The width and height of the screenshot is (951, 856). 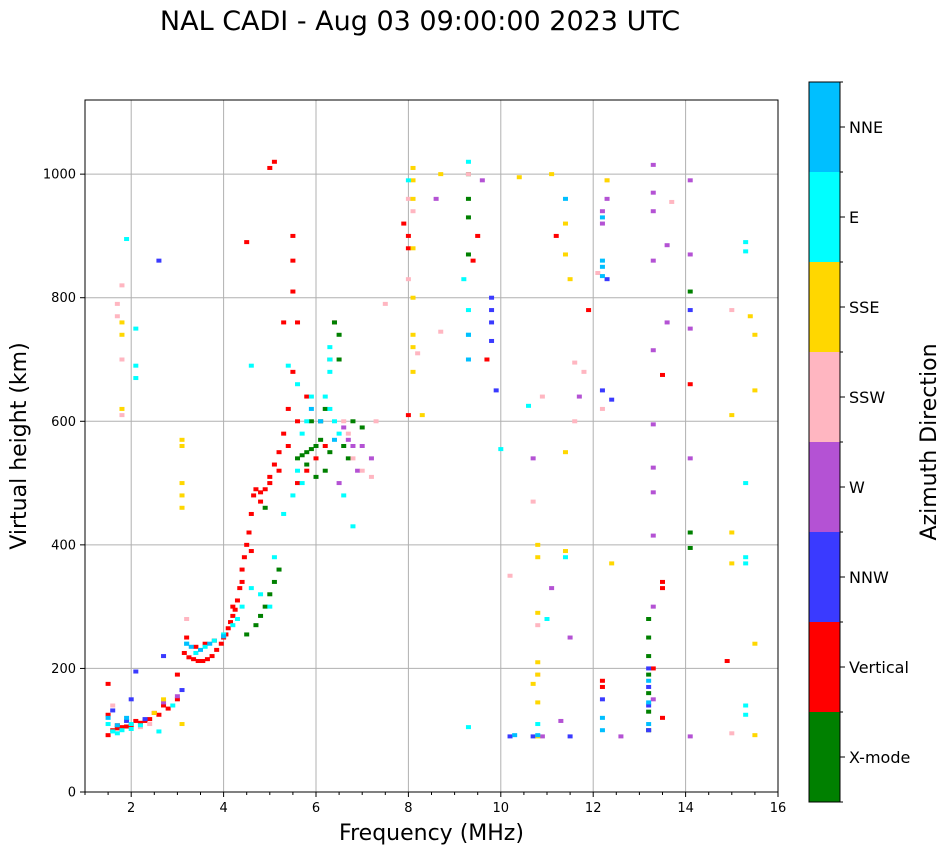 I want to click on y-tick-label: 400, so click(x=63, y=545).